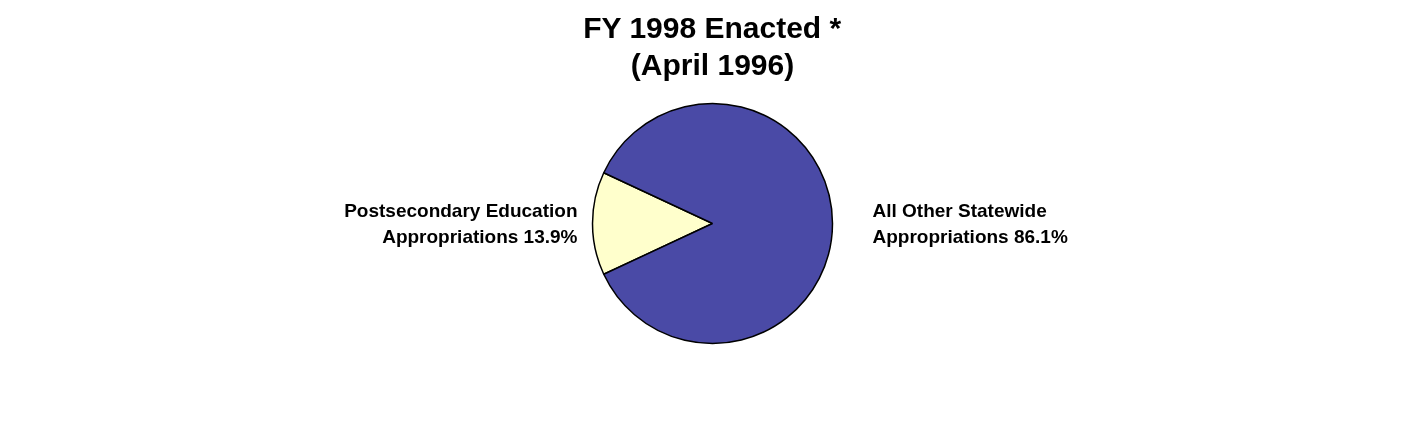 Image resolution: width=1424 pixels, height=423 pixels. I want to click on slice-label: Postsecondary Education Appropriations 13.9%, so click(461, 223).